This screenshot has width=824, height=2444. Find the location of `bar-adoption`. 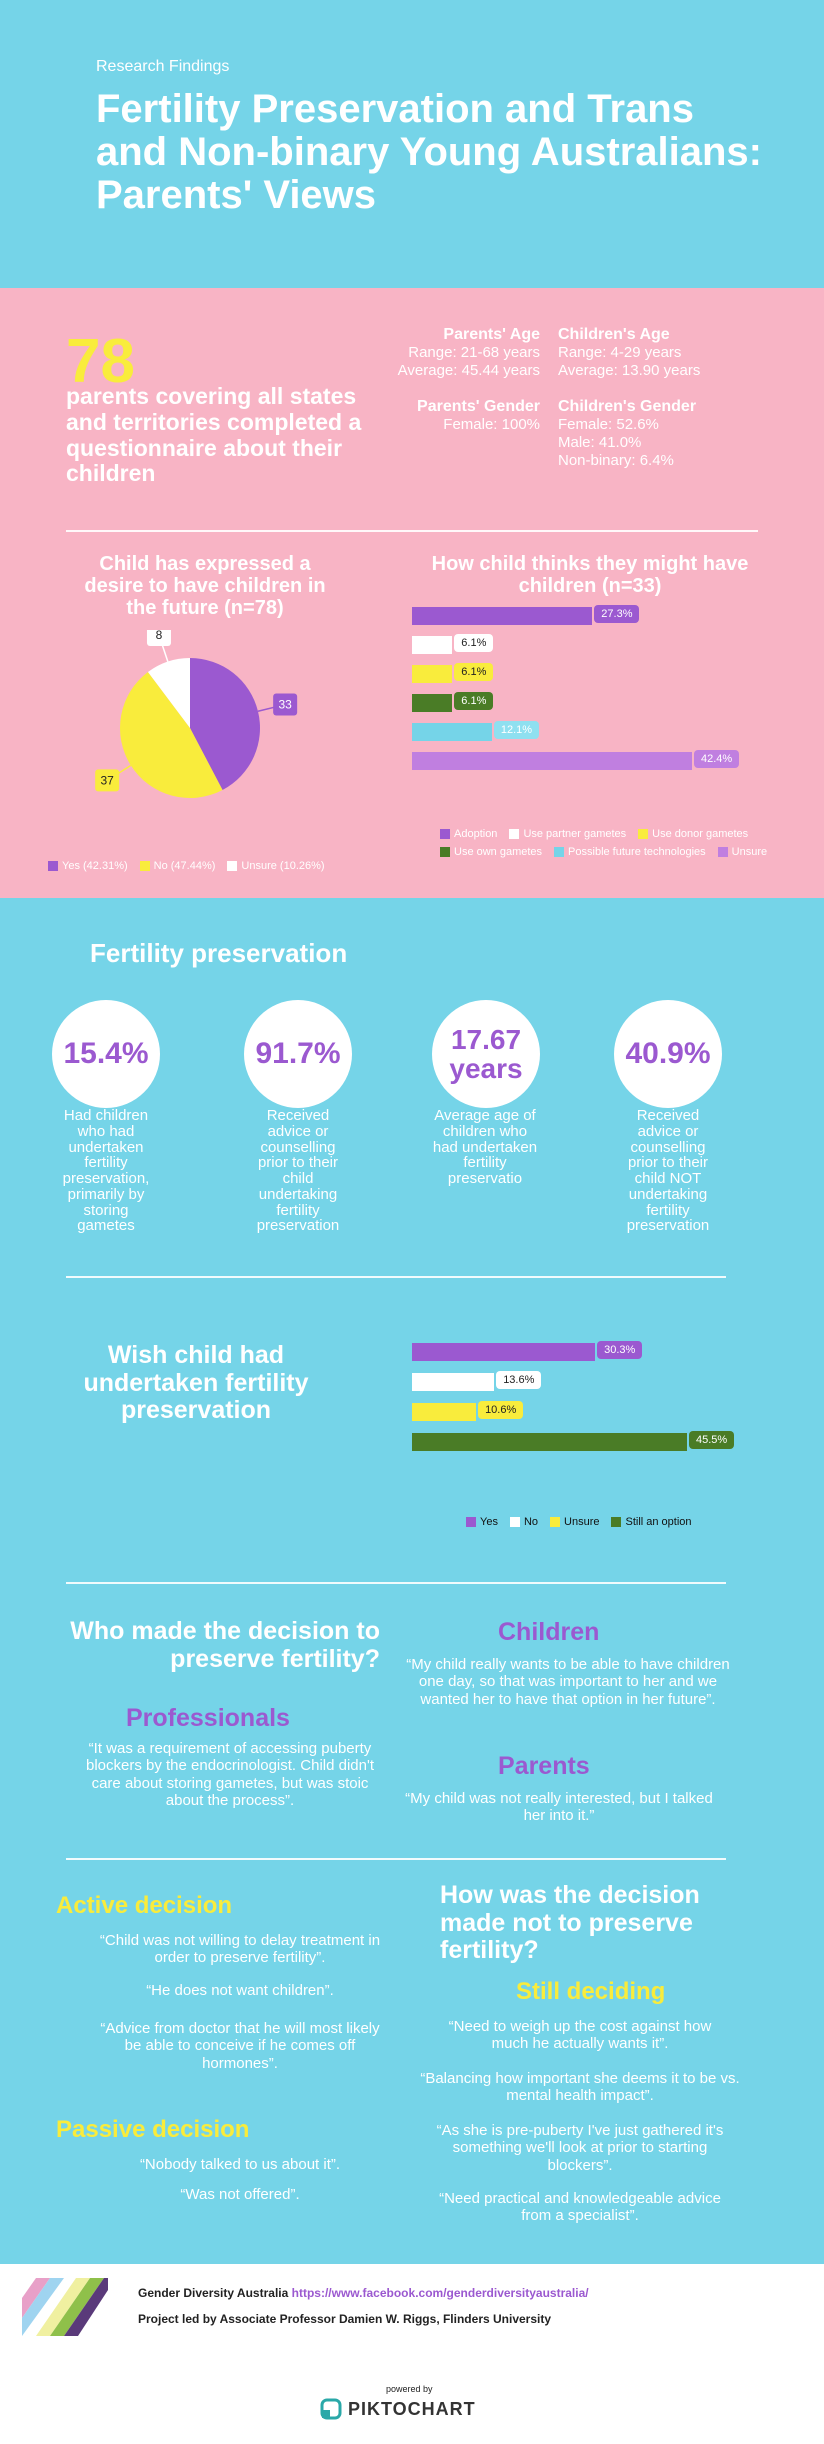

bar-adoption is located at coordinates (502, 616).